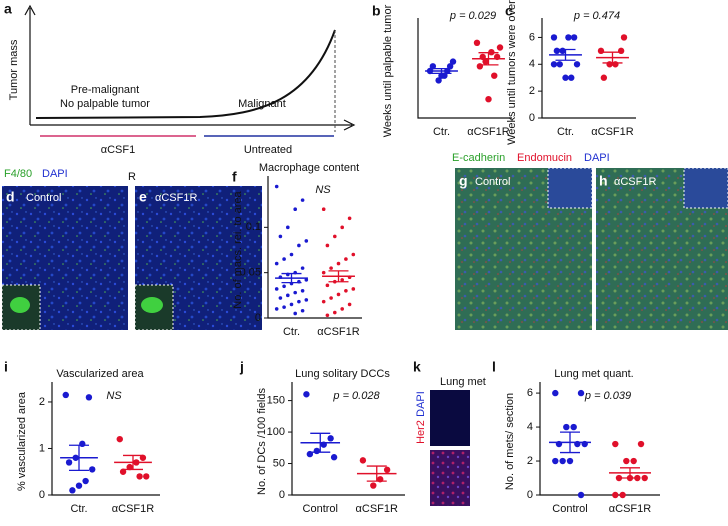 Image resolution: width=728 pixels, height=526 pixels. I want to click on panel-label: b, so click(376, 11).